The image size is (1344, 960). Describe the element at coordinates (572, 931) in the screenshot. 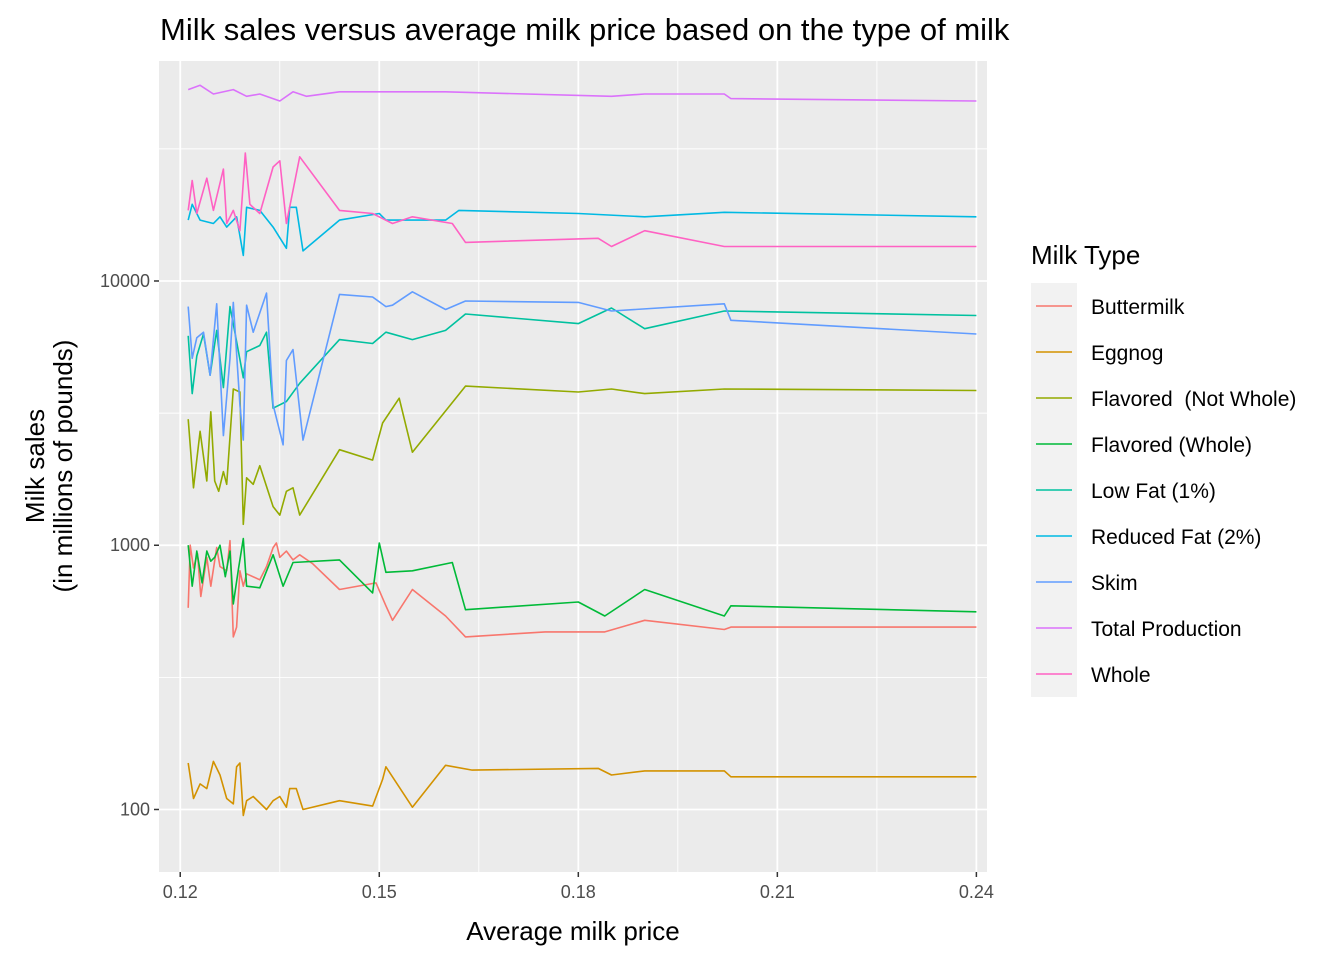

I see `x-axis-title: Average milk price` at that location.